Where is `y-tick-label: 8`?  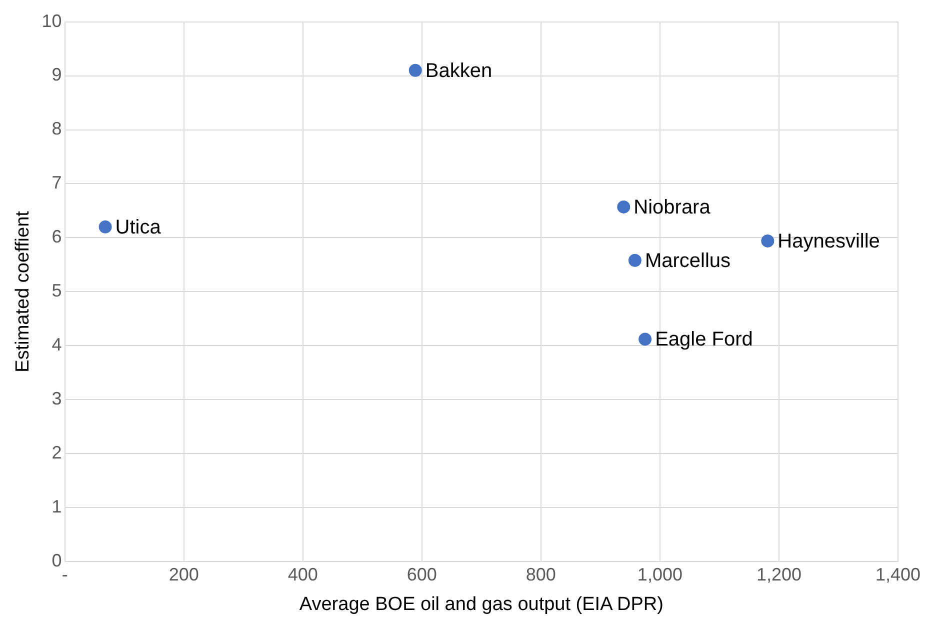
y-tick-label: 8 is located at coordinates (57, 128).